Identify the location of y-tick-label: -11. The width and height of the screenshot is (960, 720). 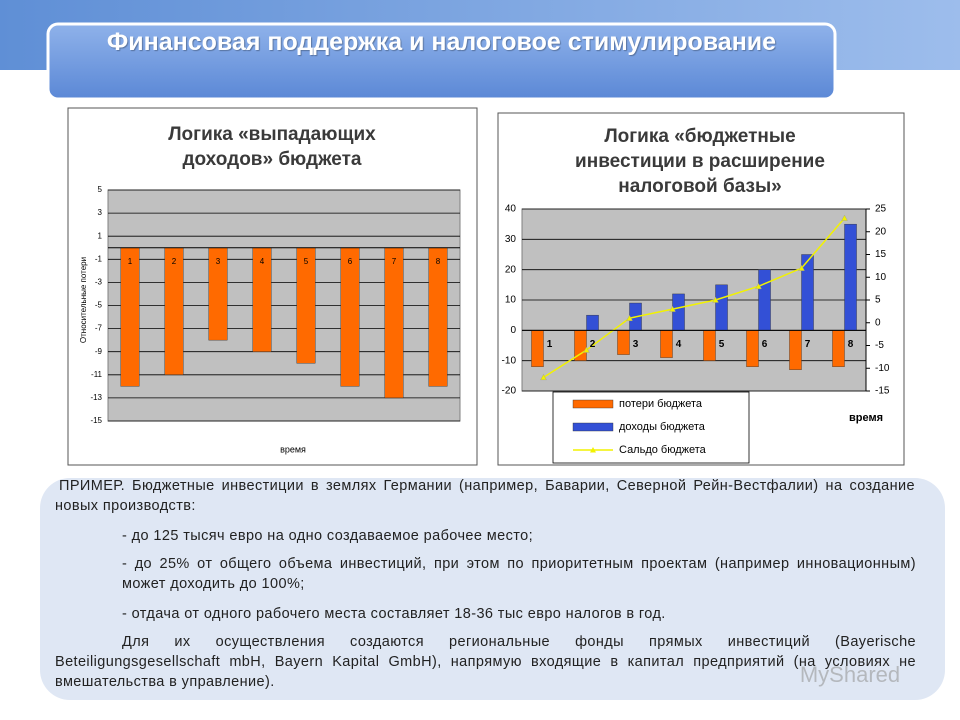
(97, 374).